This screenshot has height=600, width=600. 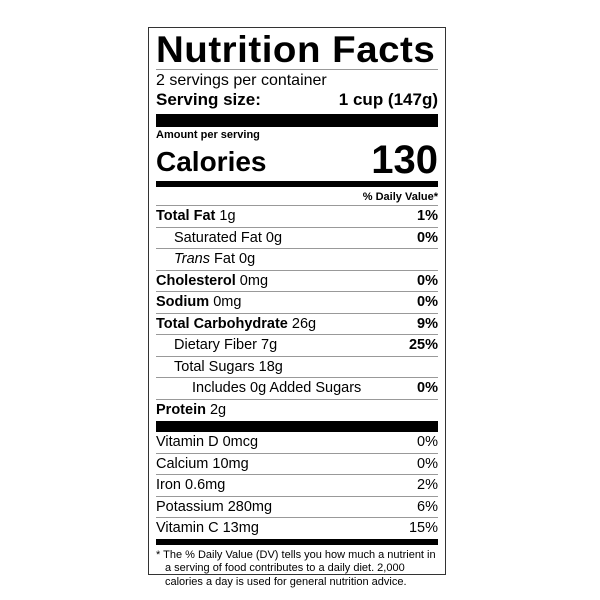 What do you see at coordinates (207, 442) in the screenshot?
I see `vitamin-name: Vitamin D 0mcg` at bounding box center [207, 442].